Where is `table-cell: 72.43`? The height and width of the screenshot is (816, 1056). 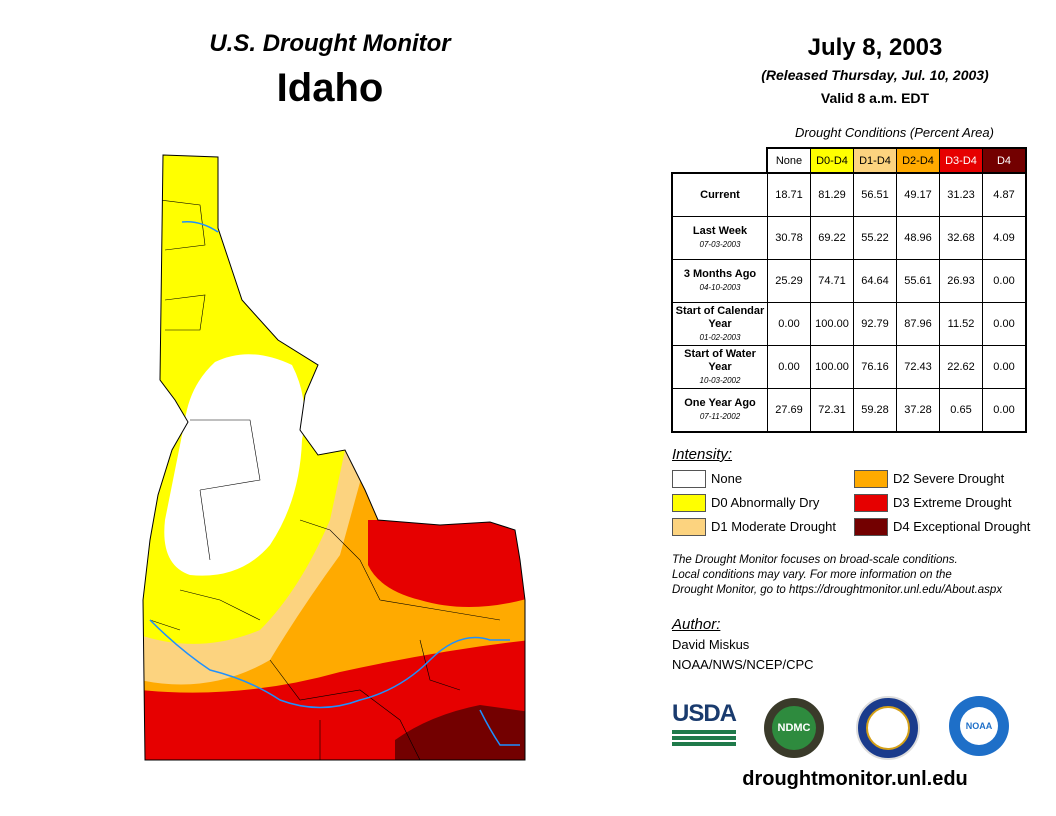 table-cell: 72.43 is located at coordinates (918, 367).